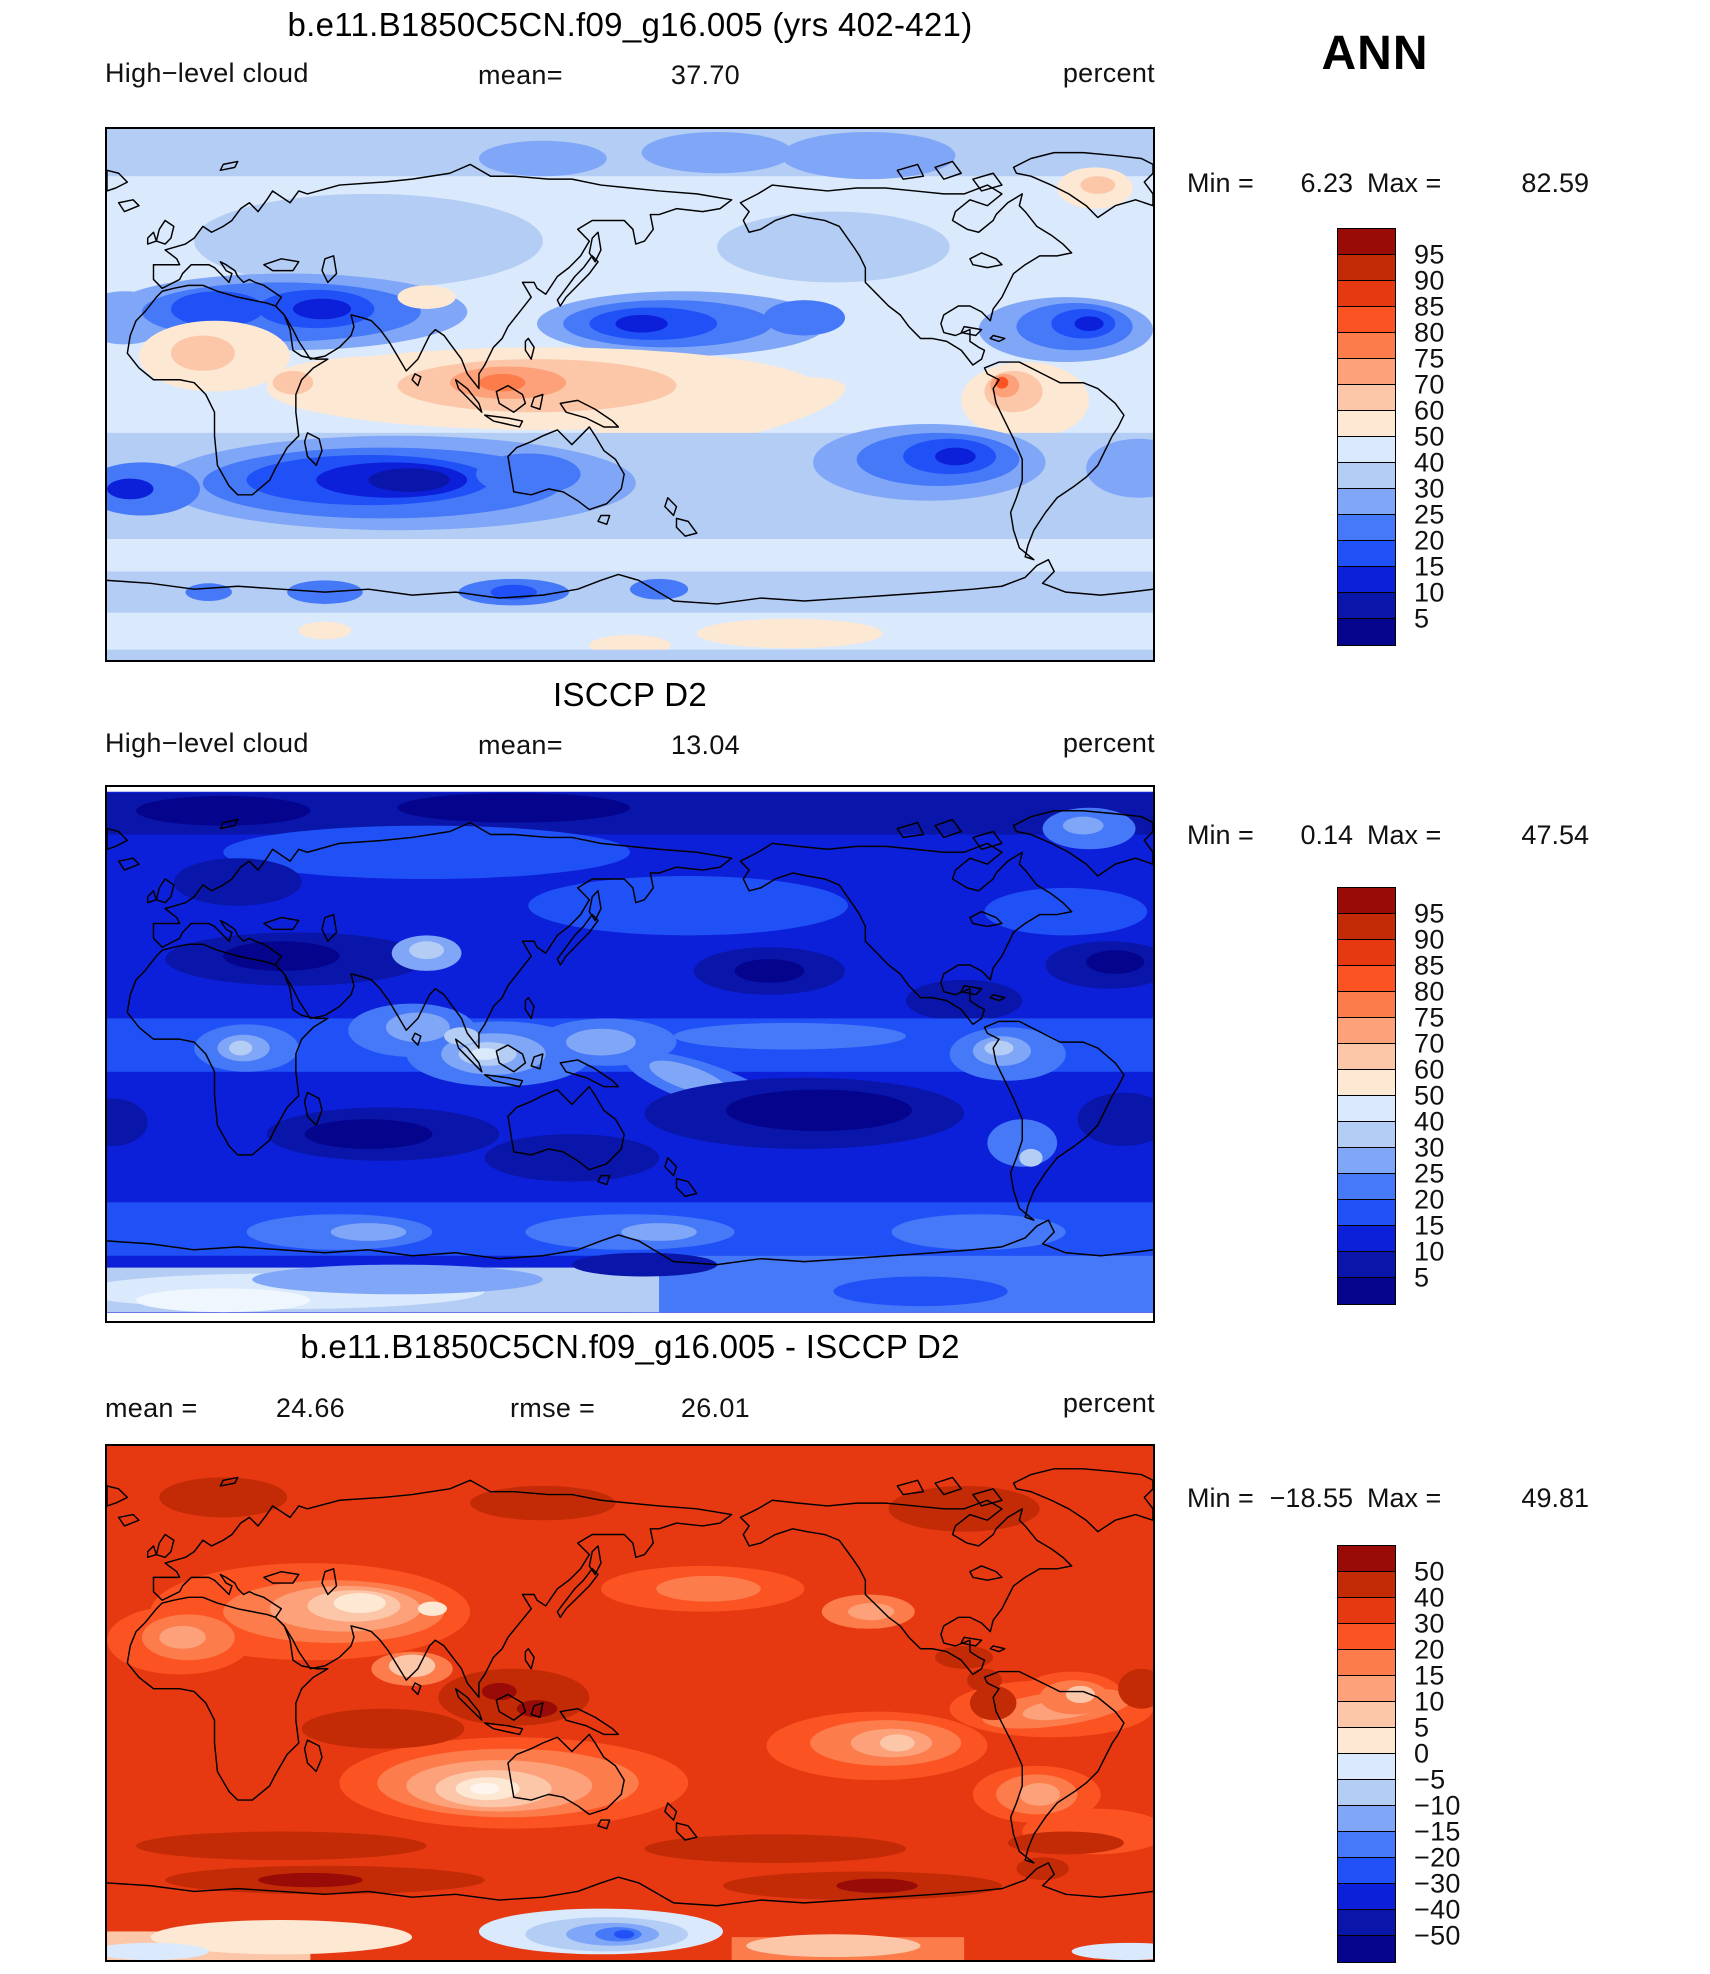 The image size is (1710, 1974). What do you see at coordinates (1404, 183) in the screenshot?
I see `panel1-max-label: Max =` at bounding box center [1404, 183].